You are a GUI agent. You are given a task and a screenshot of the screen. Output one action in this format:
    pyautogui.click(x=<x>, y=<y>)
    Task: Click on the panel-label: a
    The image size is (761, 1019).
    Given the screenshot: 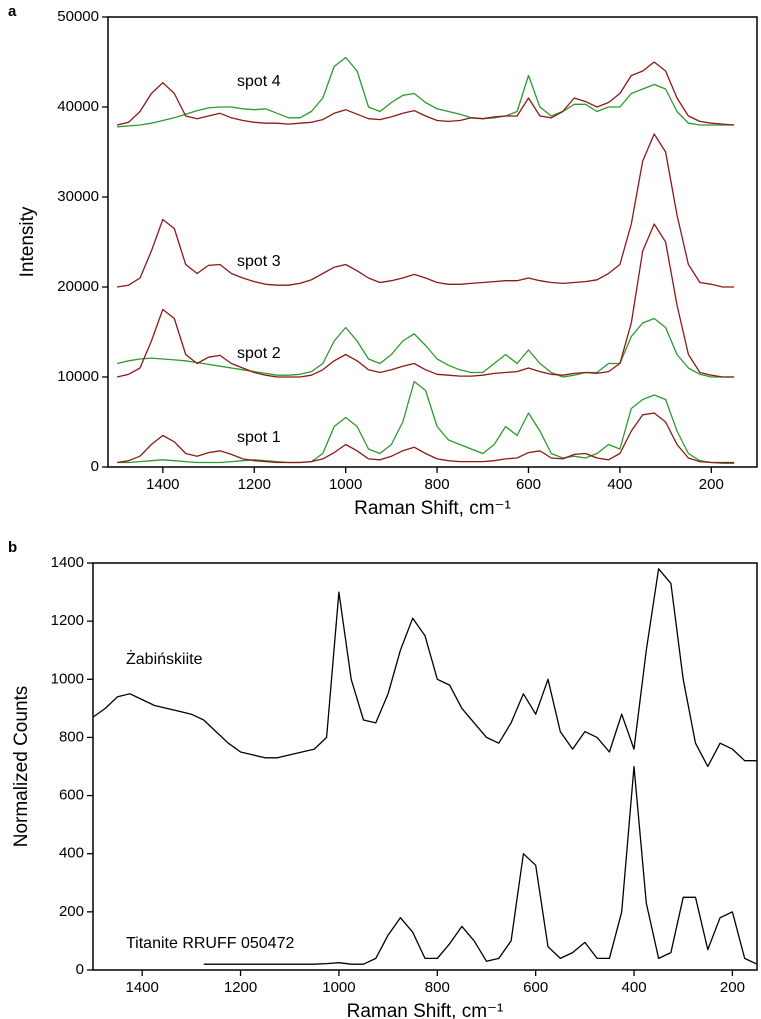 What is the action you would take?
    pyautogui.click(x=12, y=11)
    